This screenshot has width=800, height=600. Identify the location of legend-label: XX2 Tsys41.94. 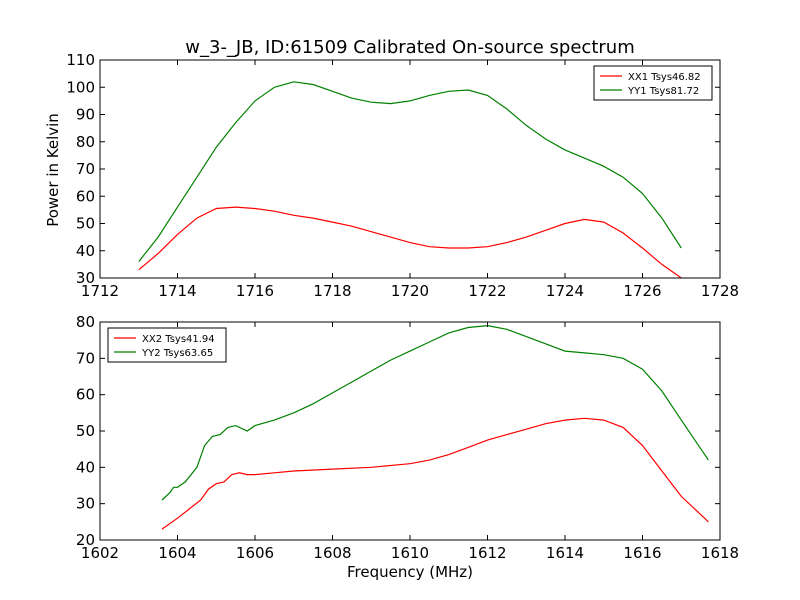
(178, 339).